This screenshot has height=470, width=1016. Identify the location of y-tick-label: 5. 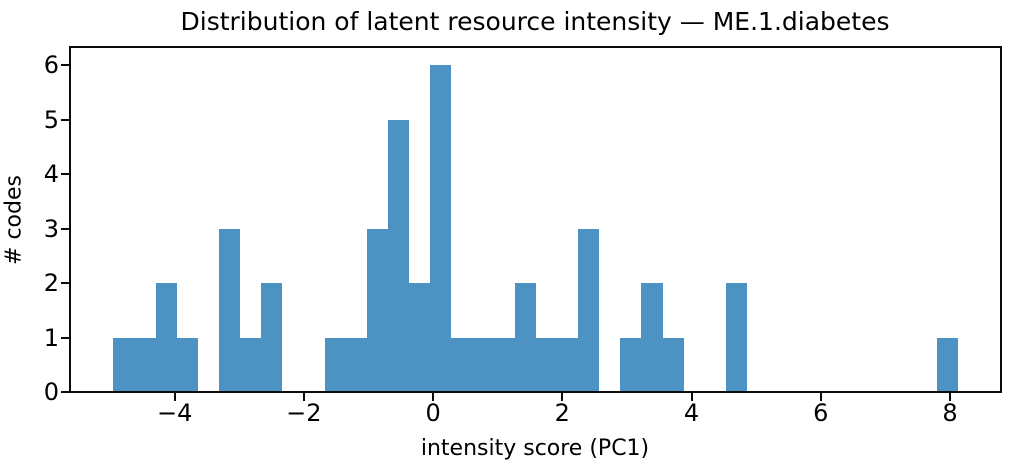
(51, 119).